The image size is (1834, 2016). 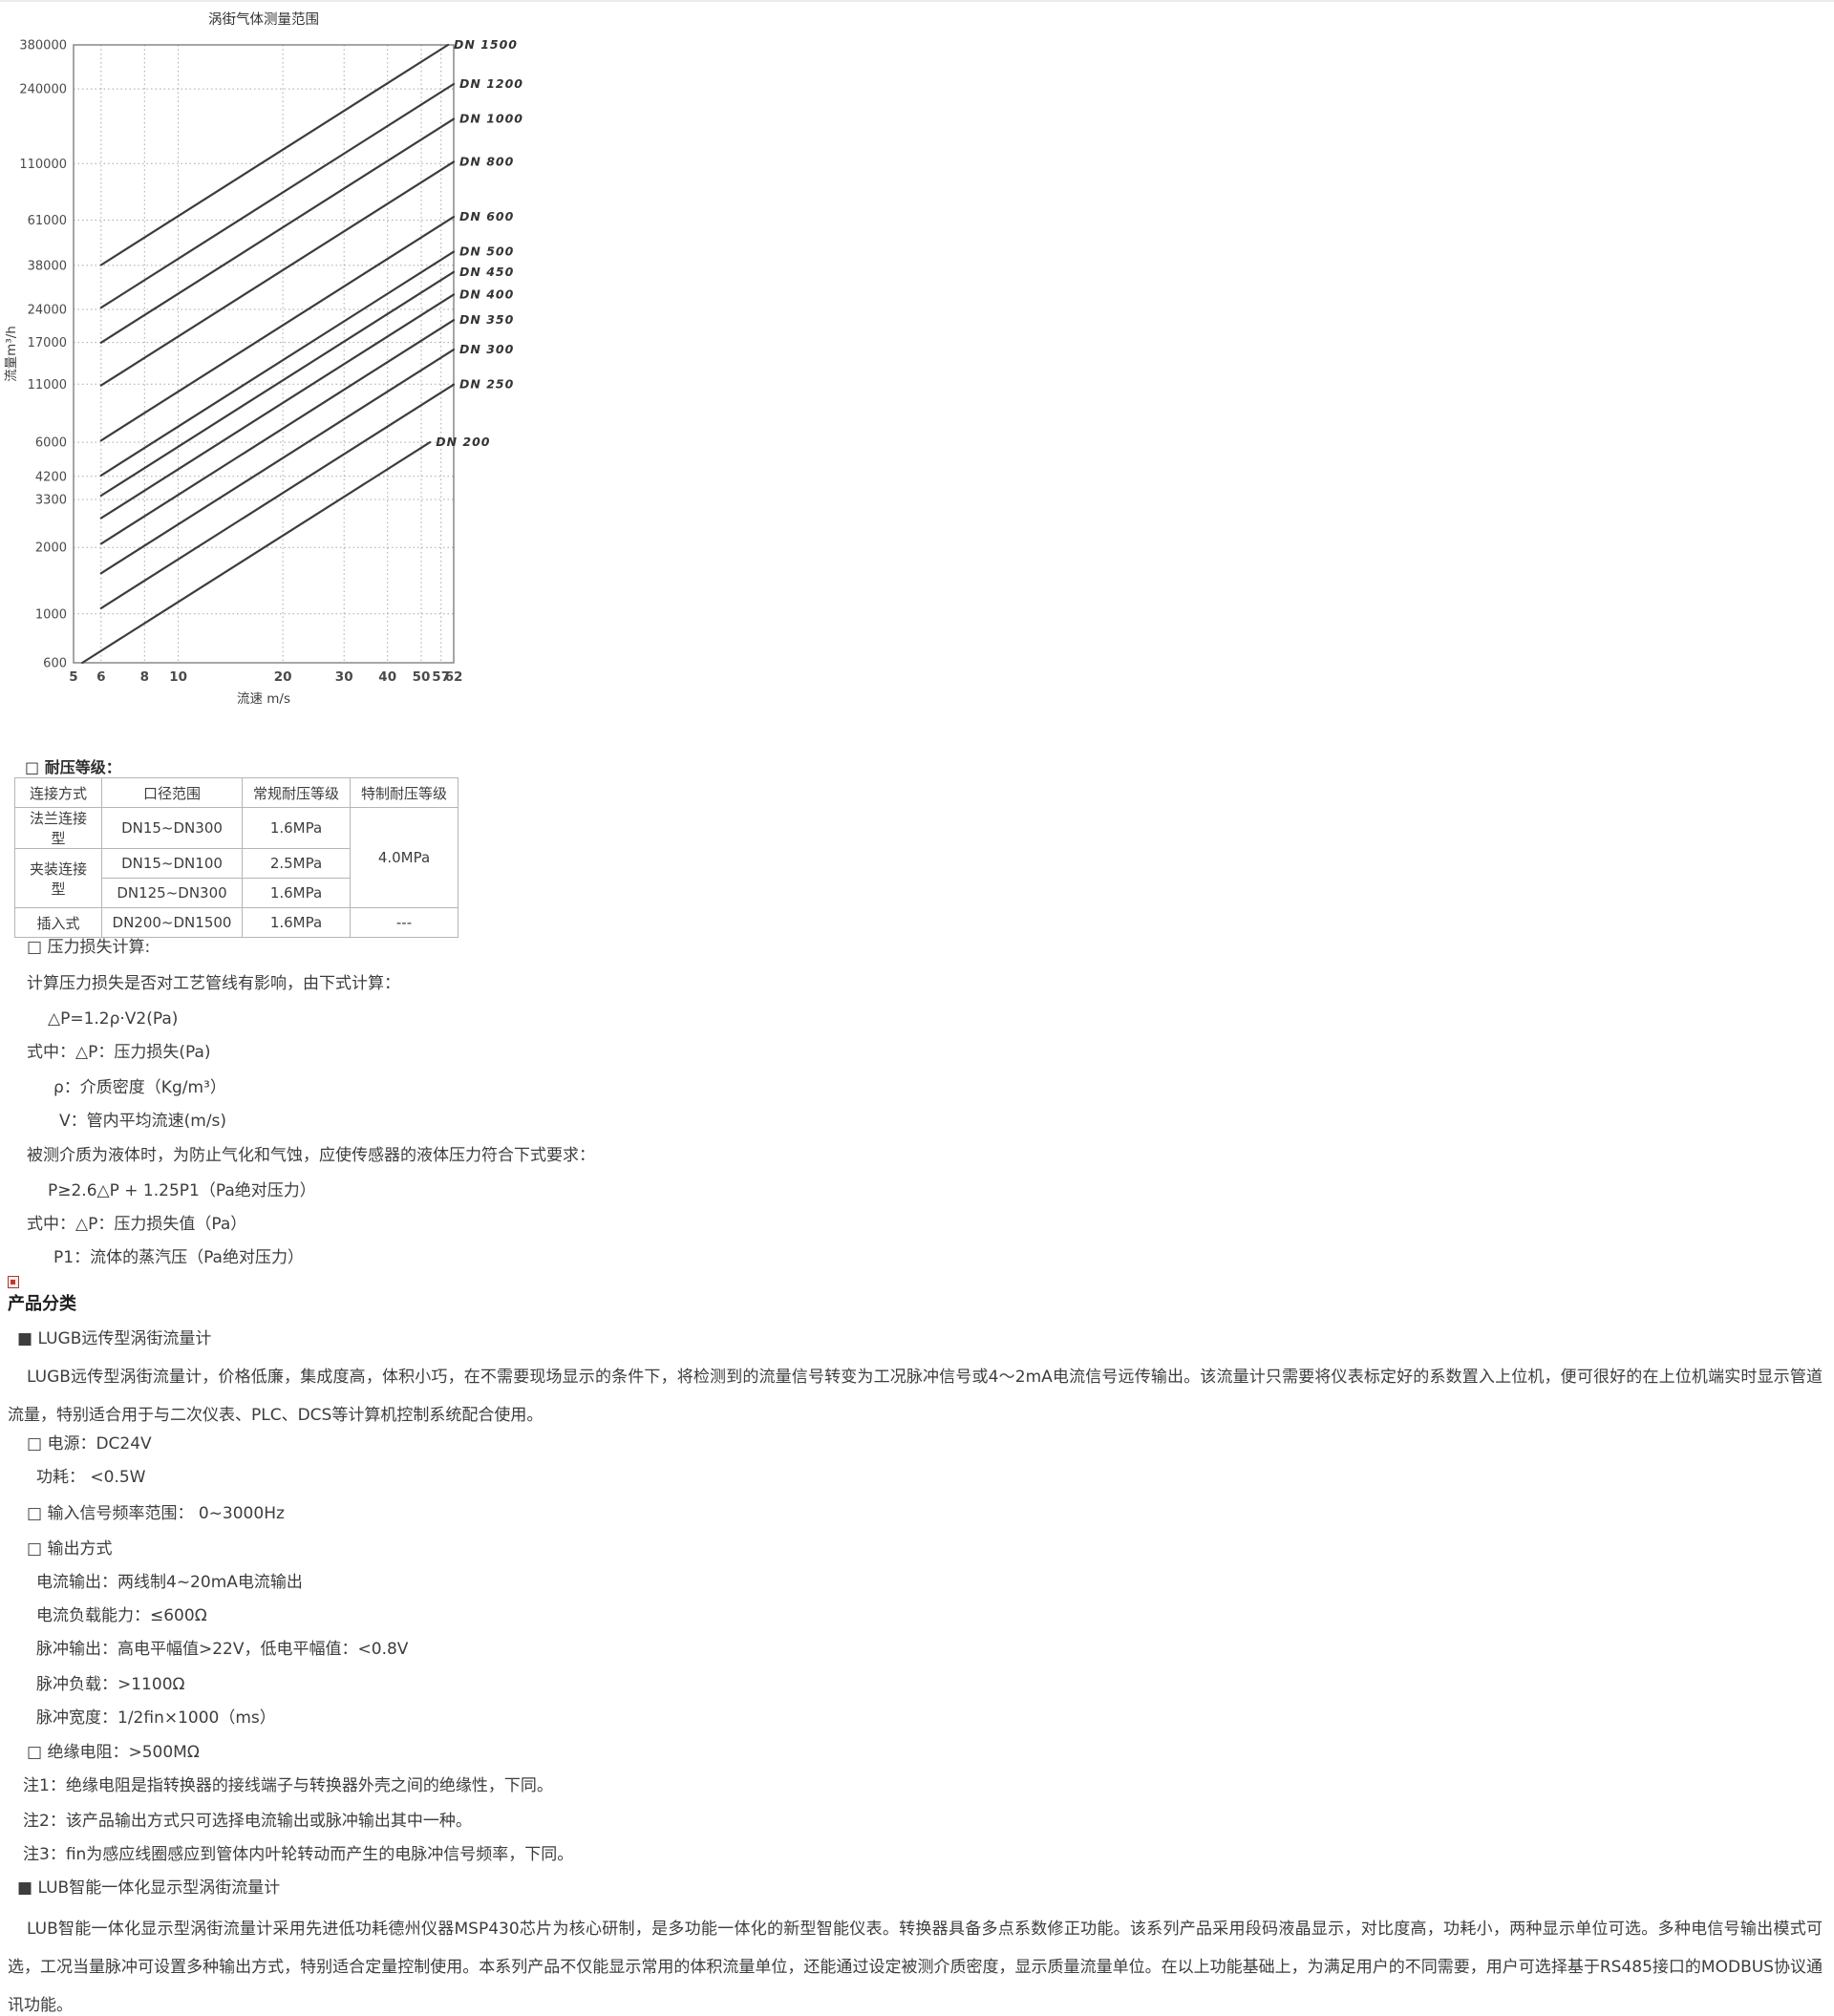 What do you see at coordinates (422, 677) in the screenshot?
I see `x-tick-label: 50` at bounding box center [422, 677].